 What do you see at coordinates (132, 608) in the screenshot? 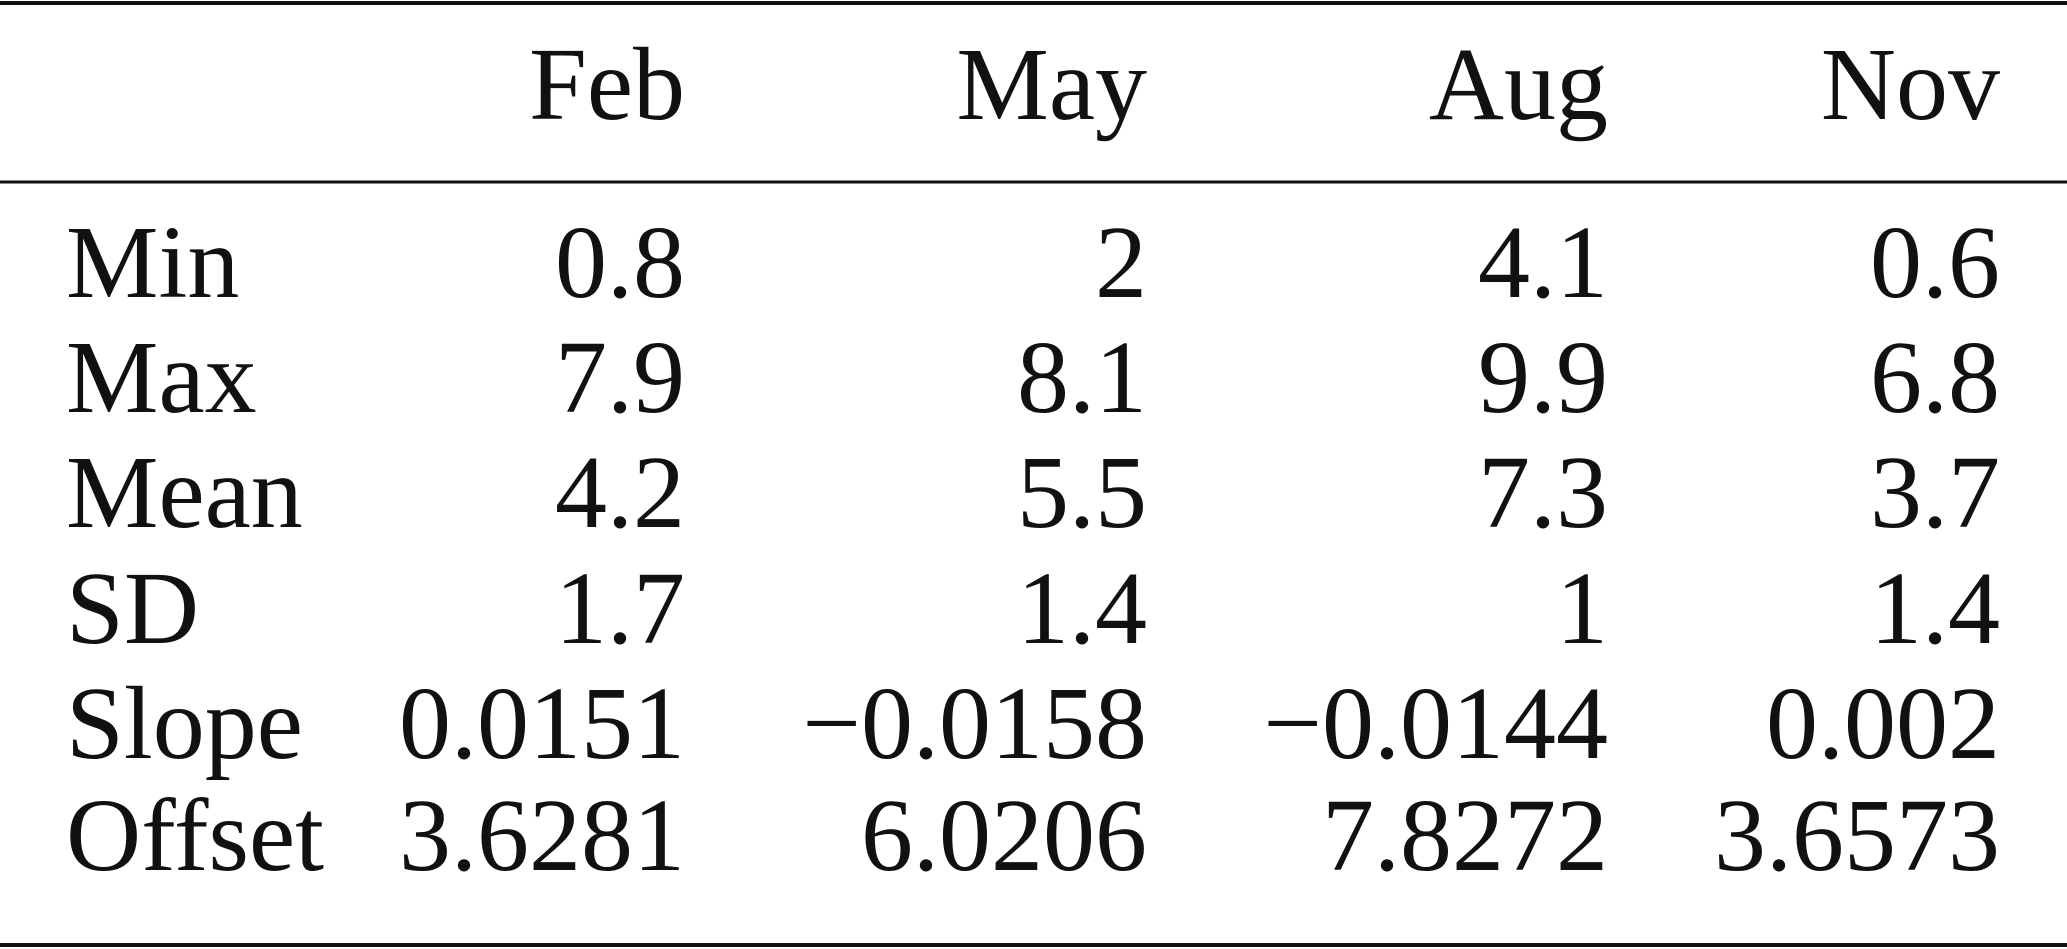
I see `row-label: SD` at bounding box center [132, 608].